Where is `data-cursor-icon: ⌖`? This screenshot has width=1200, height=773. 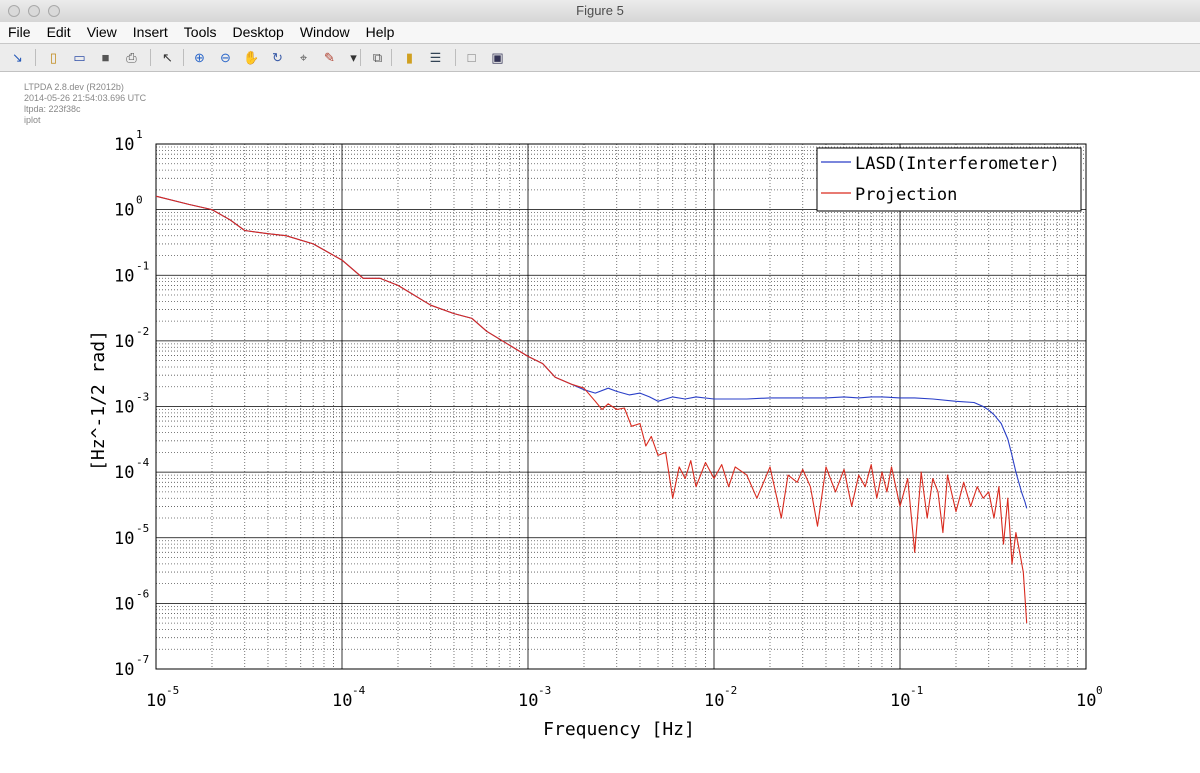
data-cursor-icon: ⌖ is located at coordinates (303, 57).